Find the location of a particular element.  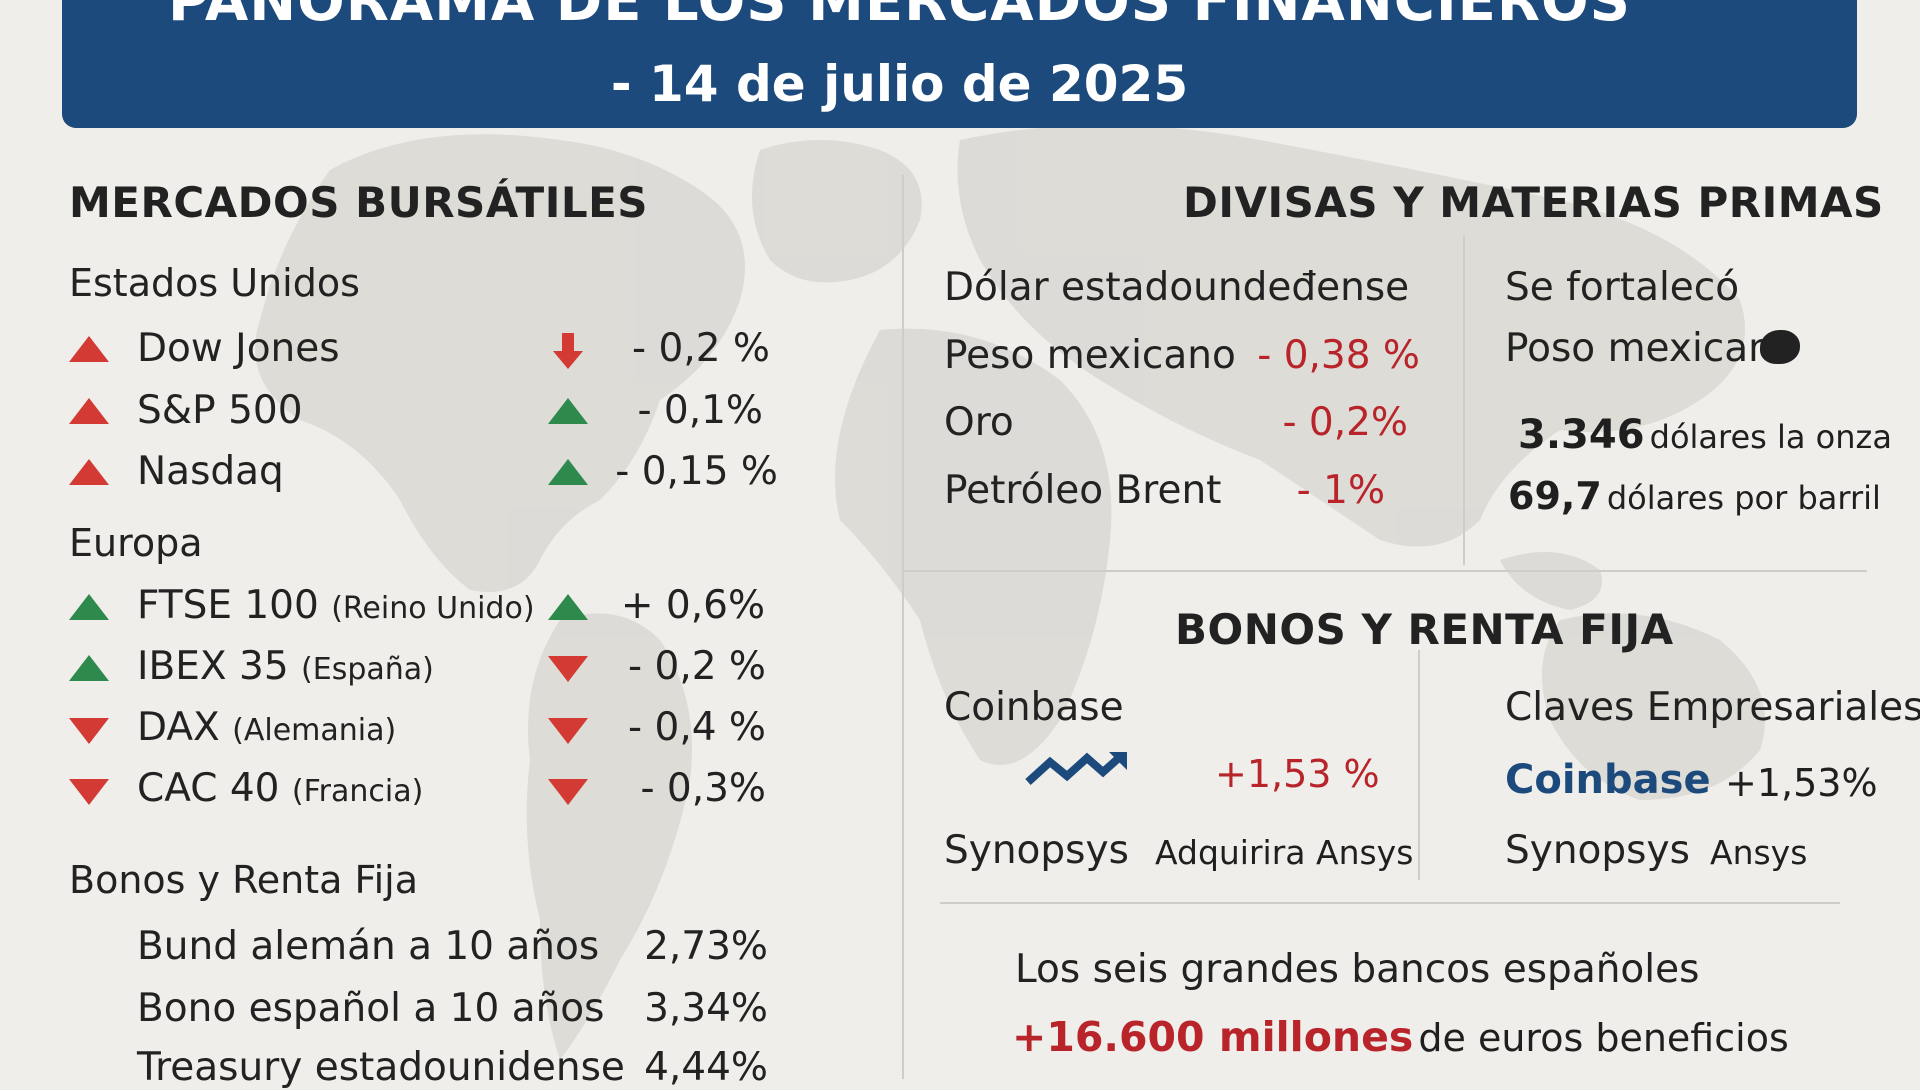

oil-unit: dólares por barril is located at coordinates (1743, 498).